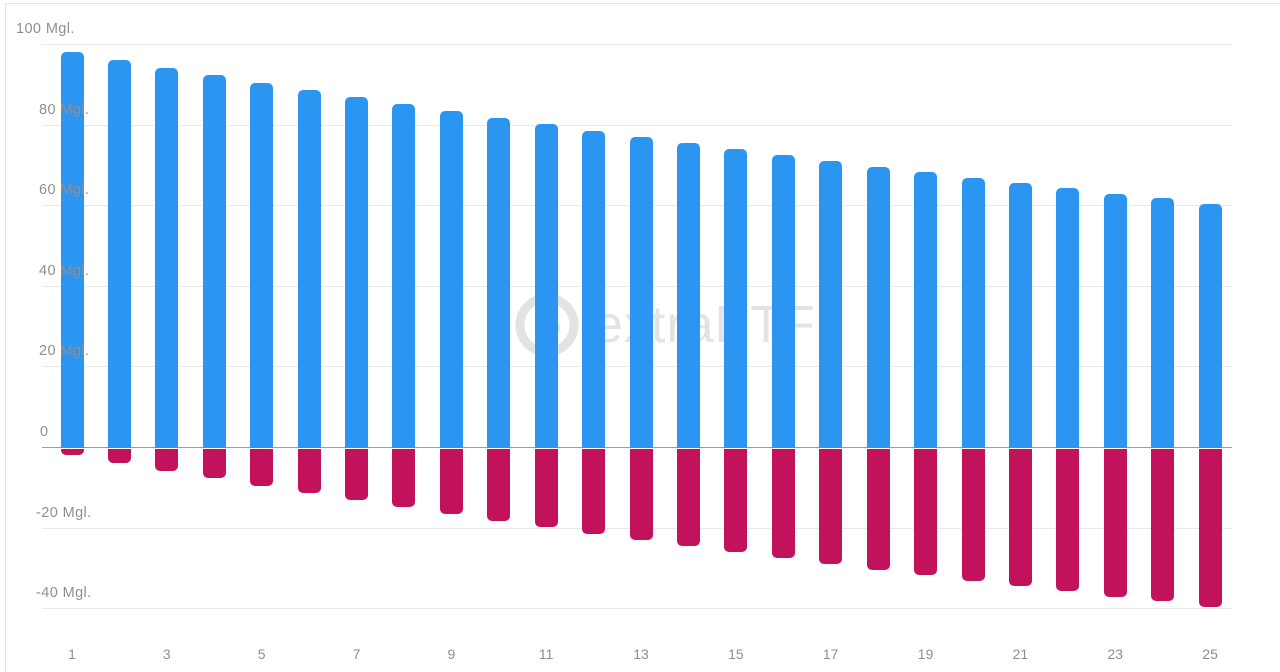  I want to click on card-top-border, so click(642, 3).